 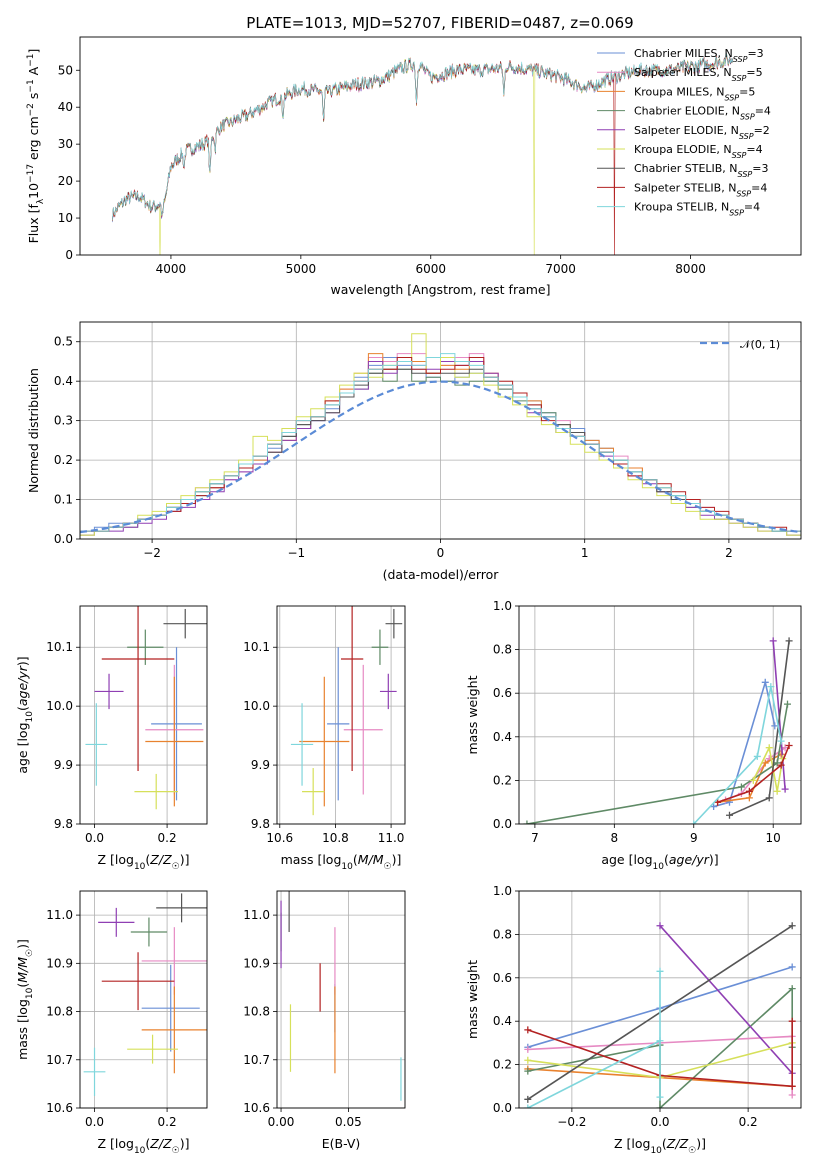 What do you see at coordinates (65, 218) in the screenshot?
I see `y-tick-label: 10` at bounding box center [65, 218].